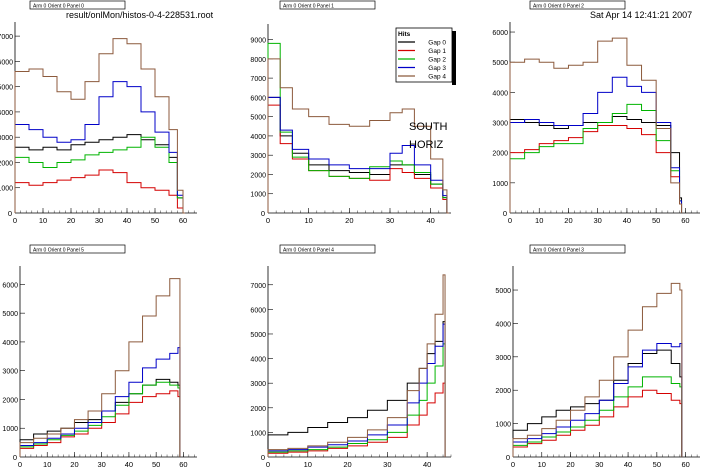  What do you see at coordinates (58, 7) in the screenshot?
I see `panel-title: Arm 0 Orient 0 Panel 0` at bounding box center [58, 7].